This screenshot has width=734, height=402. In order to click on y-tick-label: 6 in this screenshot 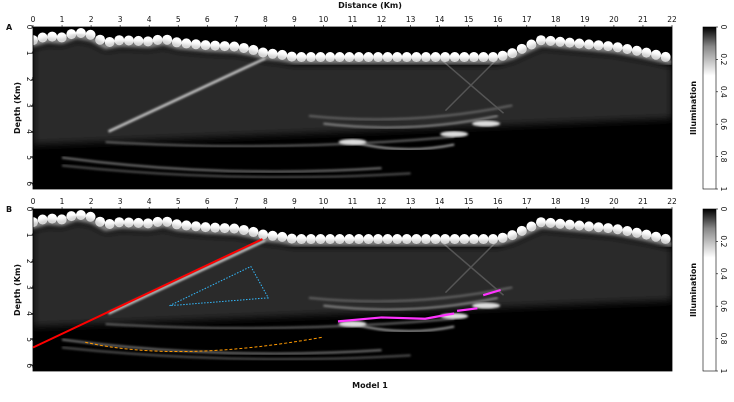, I will do `click(29, 365)`.